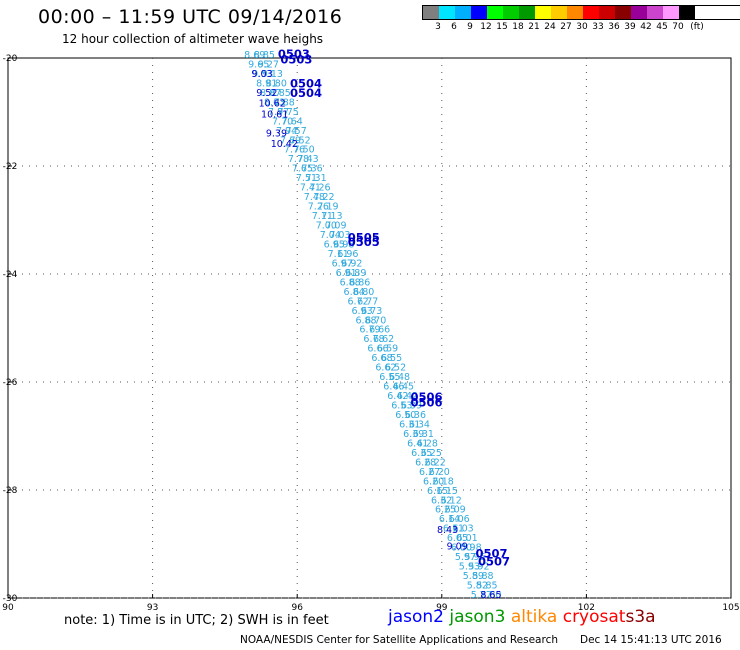 The height and width of the screenshot is (650, 740). I want to click on swh-point: 5.95, so click(474, 557).